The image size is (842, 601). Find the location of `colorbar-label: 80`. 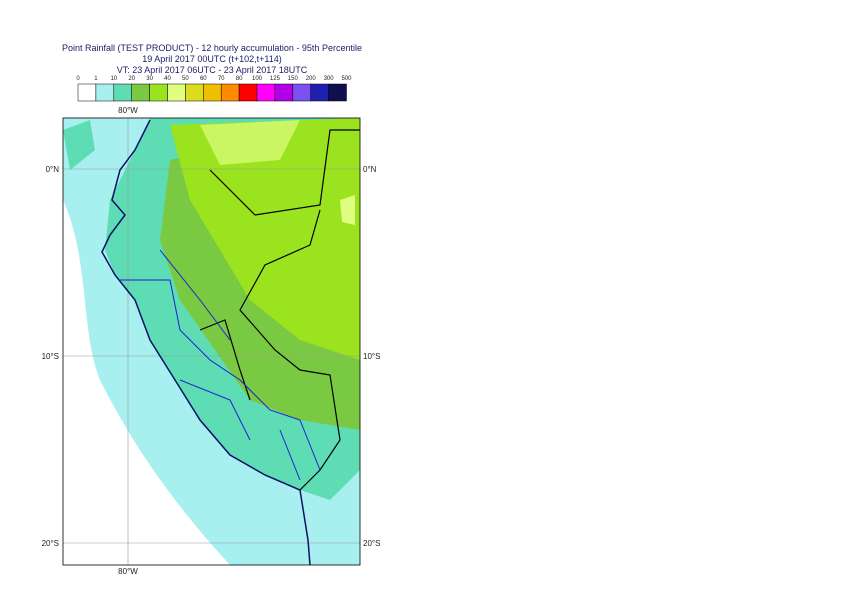

colorbar-label: 80 is located at coordinates (239, 79).